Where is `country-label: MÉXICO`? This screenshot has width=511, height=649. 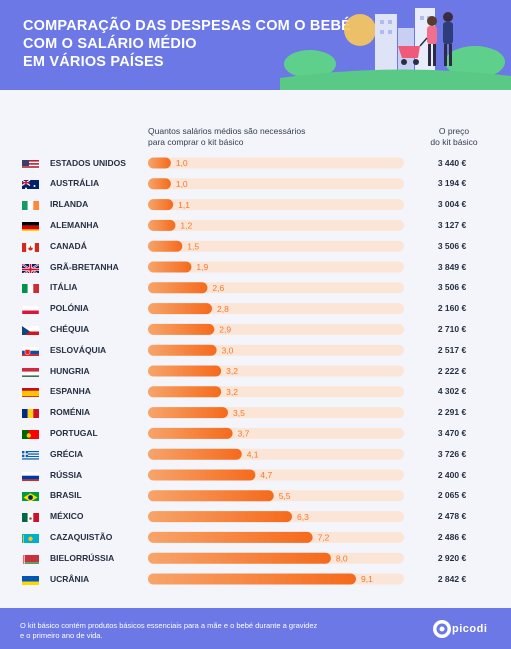
country-label: MÉXICO is located at coordinates (67, 516).